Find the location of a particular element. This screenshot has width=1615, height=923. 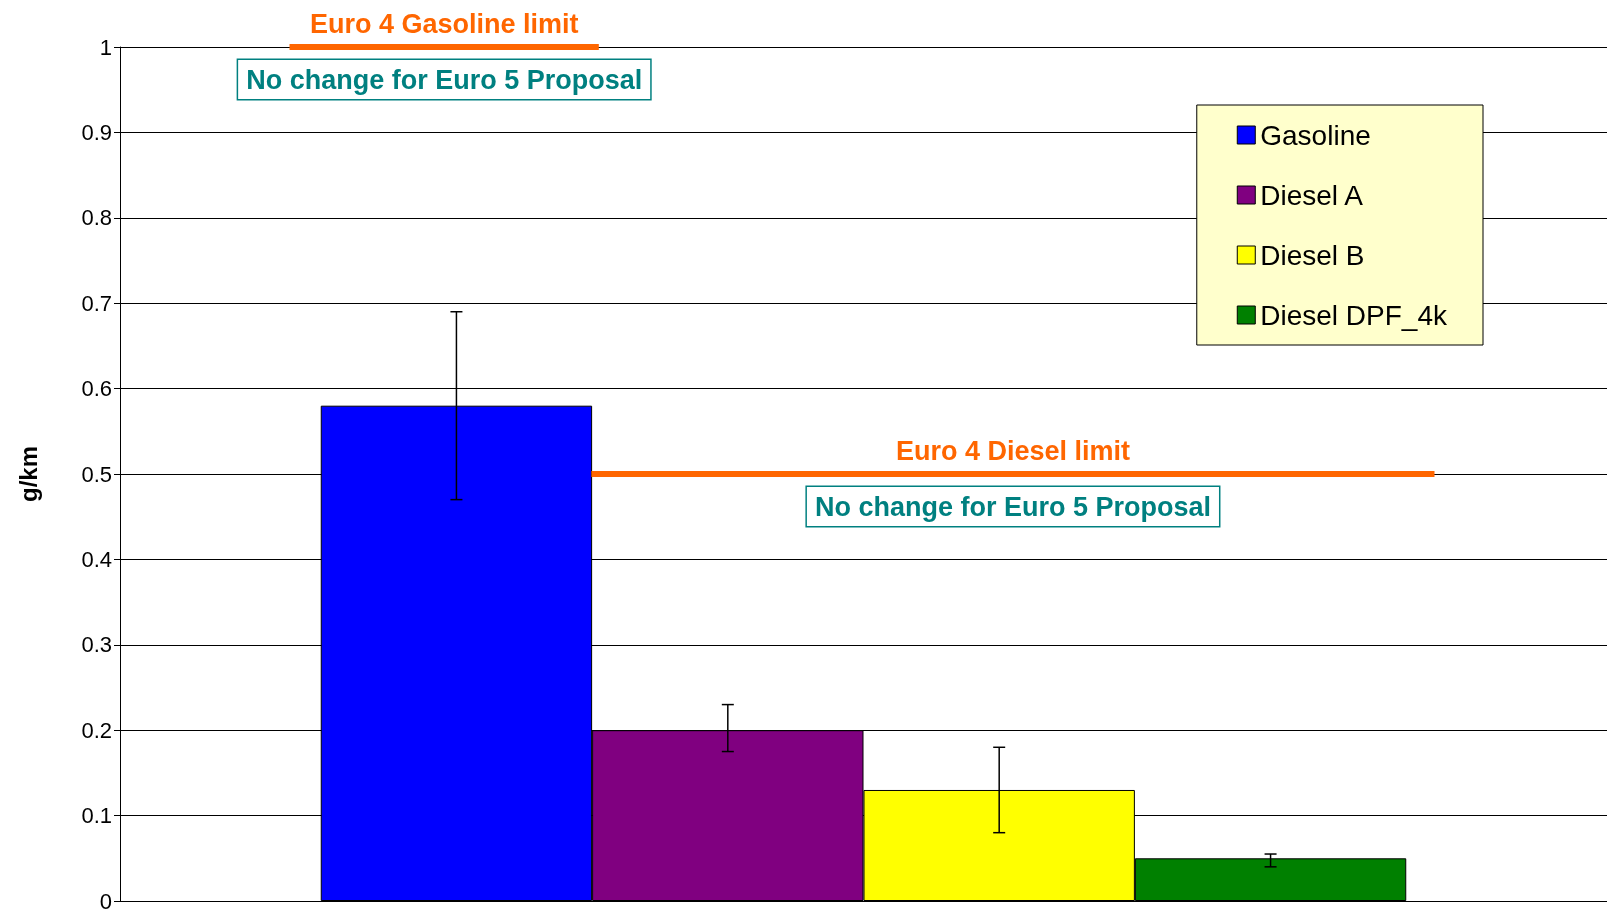

y-tick-label: 0.6 is located at coordinates (96, 389).